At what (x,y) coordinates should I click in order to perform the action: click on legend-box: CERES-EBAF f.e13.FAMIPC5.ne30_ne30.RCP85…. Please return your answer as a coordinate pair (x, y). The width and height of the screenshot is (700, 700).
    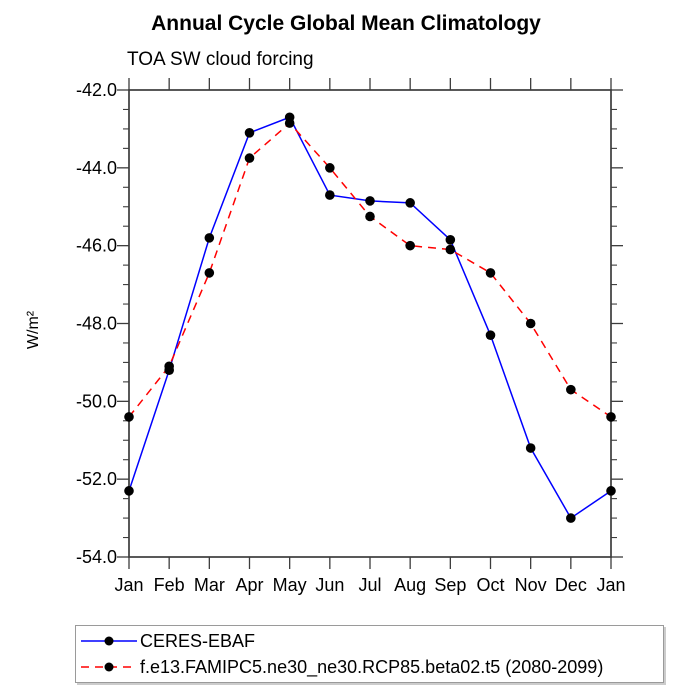
    Looking at the image, I should click on (369, 654).